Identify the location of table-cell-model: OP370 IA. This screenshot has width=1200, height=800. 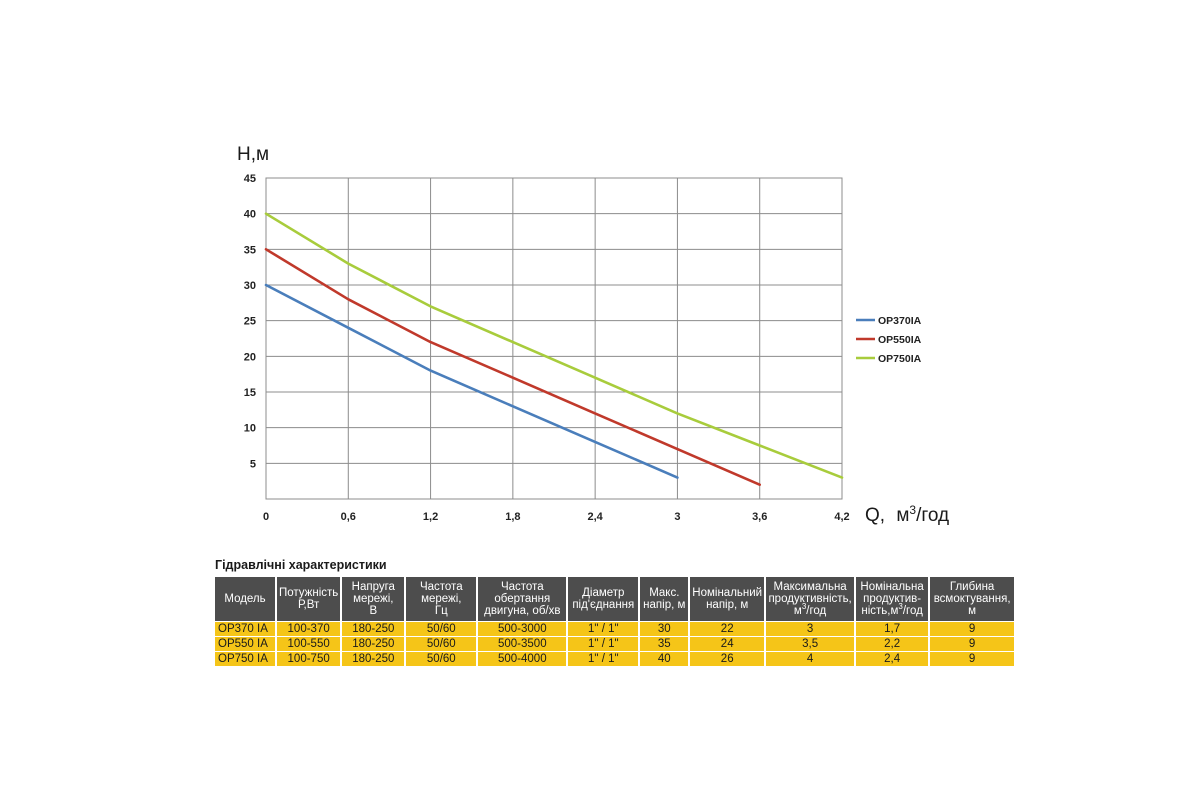
(245, 629).